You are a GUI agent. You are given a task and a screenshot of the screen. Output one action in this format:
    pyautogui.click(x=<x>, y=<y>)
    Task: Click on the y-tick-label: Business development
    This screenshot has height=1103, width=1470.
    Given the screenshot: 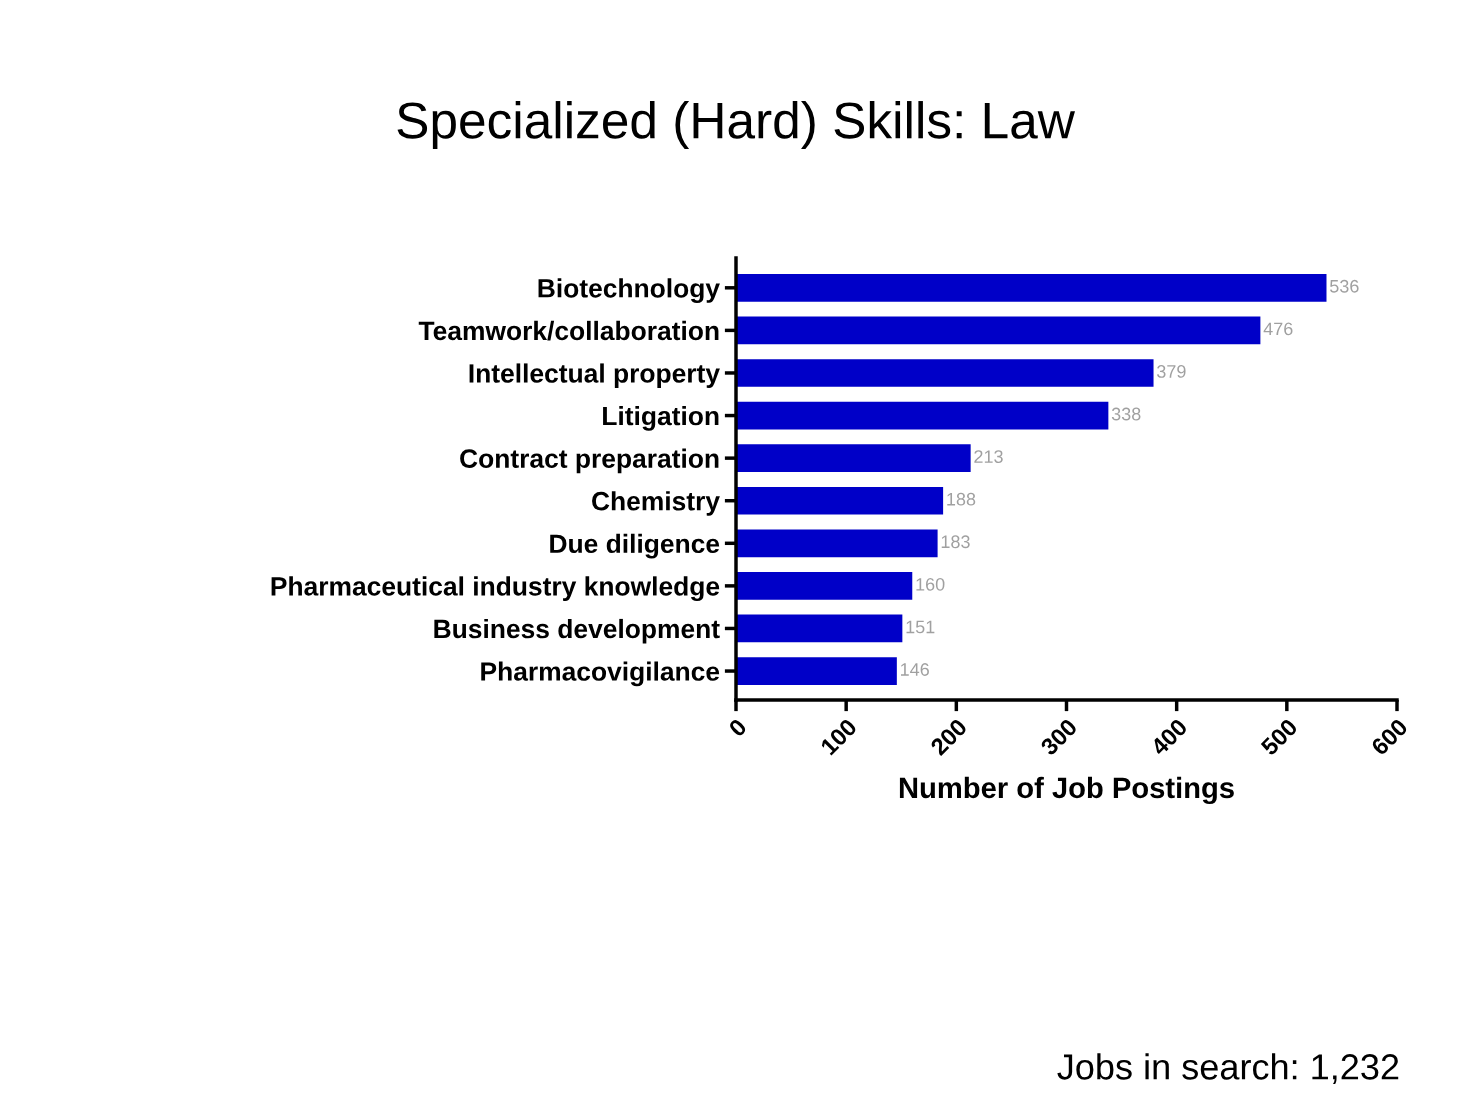 What is the action you would take?
    pyautogui.click(x=577, y=631)
    